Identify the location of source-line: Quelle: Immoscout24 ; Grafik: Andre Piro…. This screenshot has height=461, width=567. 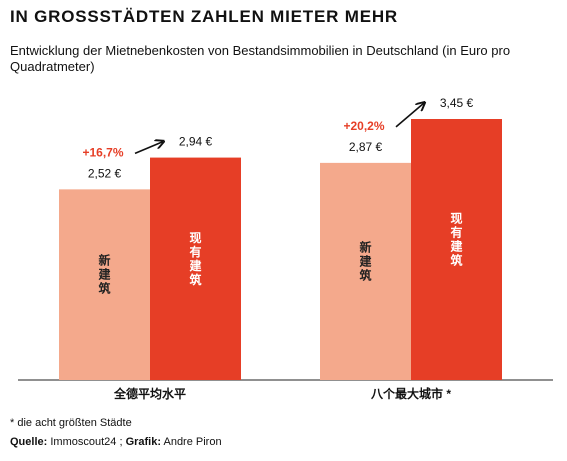
(116, 442).